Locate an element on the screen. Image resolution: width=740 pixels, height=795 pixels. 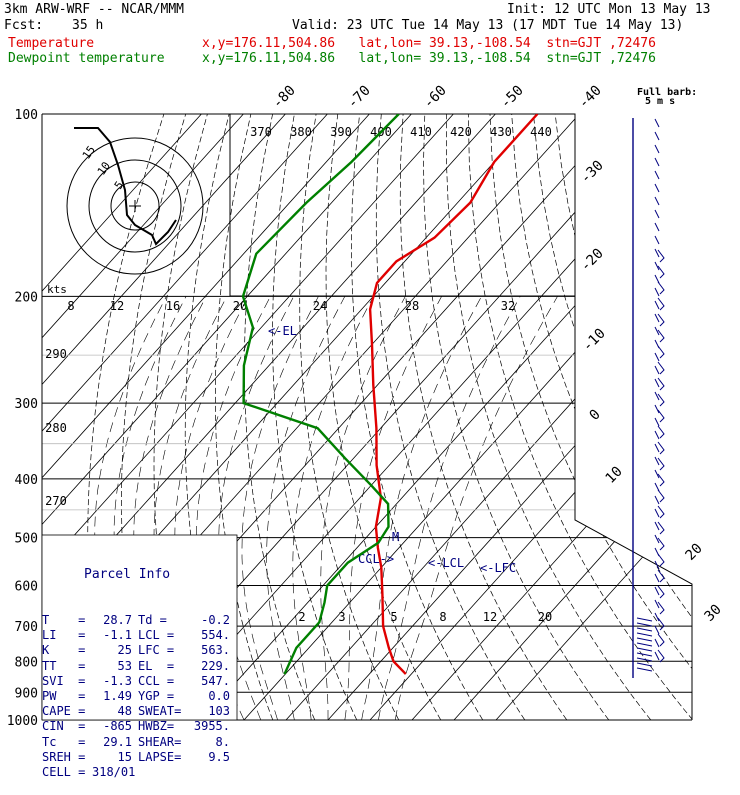
pressure-label: 300 is located at coordinates (26, 404).